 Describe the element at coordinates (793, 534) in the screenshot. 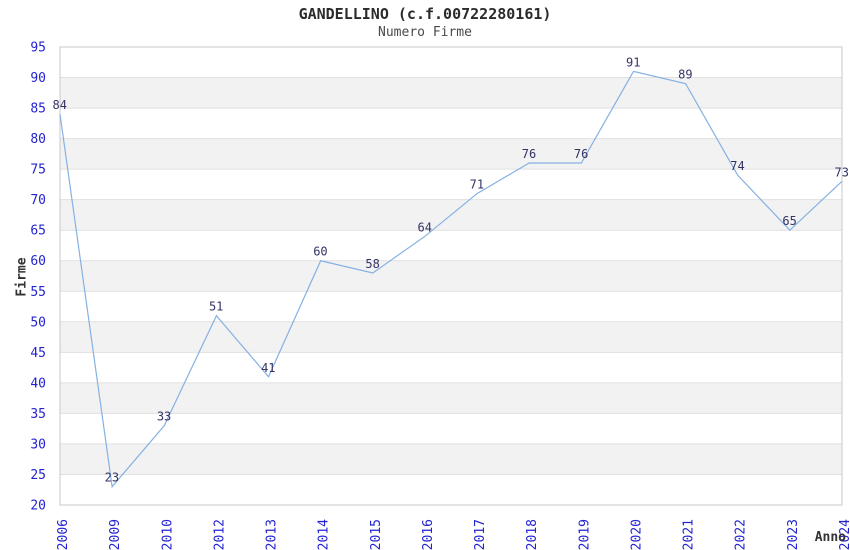

I see `x-tick-label: 2023` at that location.